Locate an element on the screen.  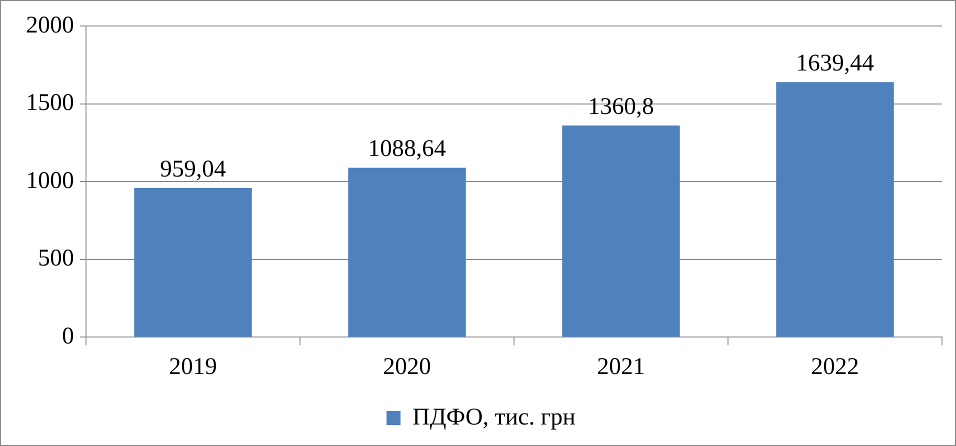
y-tick-label: 1500 is located at coordinates (50, 103).